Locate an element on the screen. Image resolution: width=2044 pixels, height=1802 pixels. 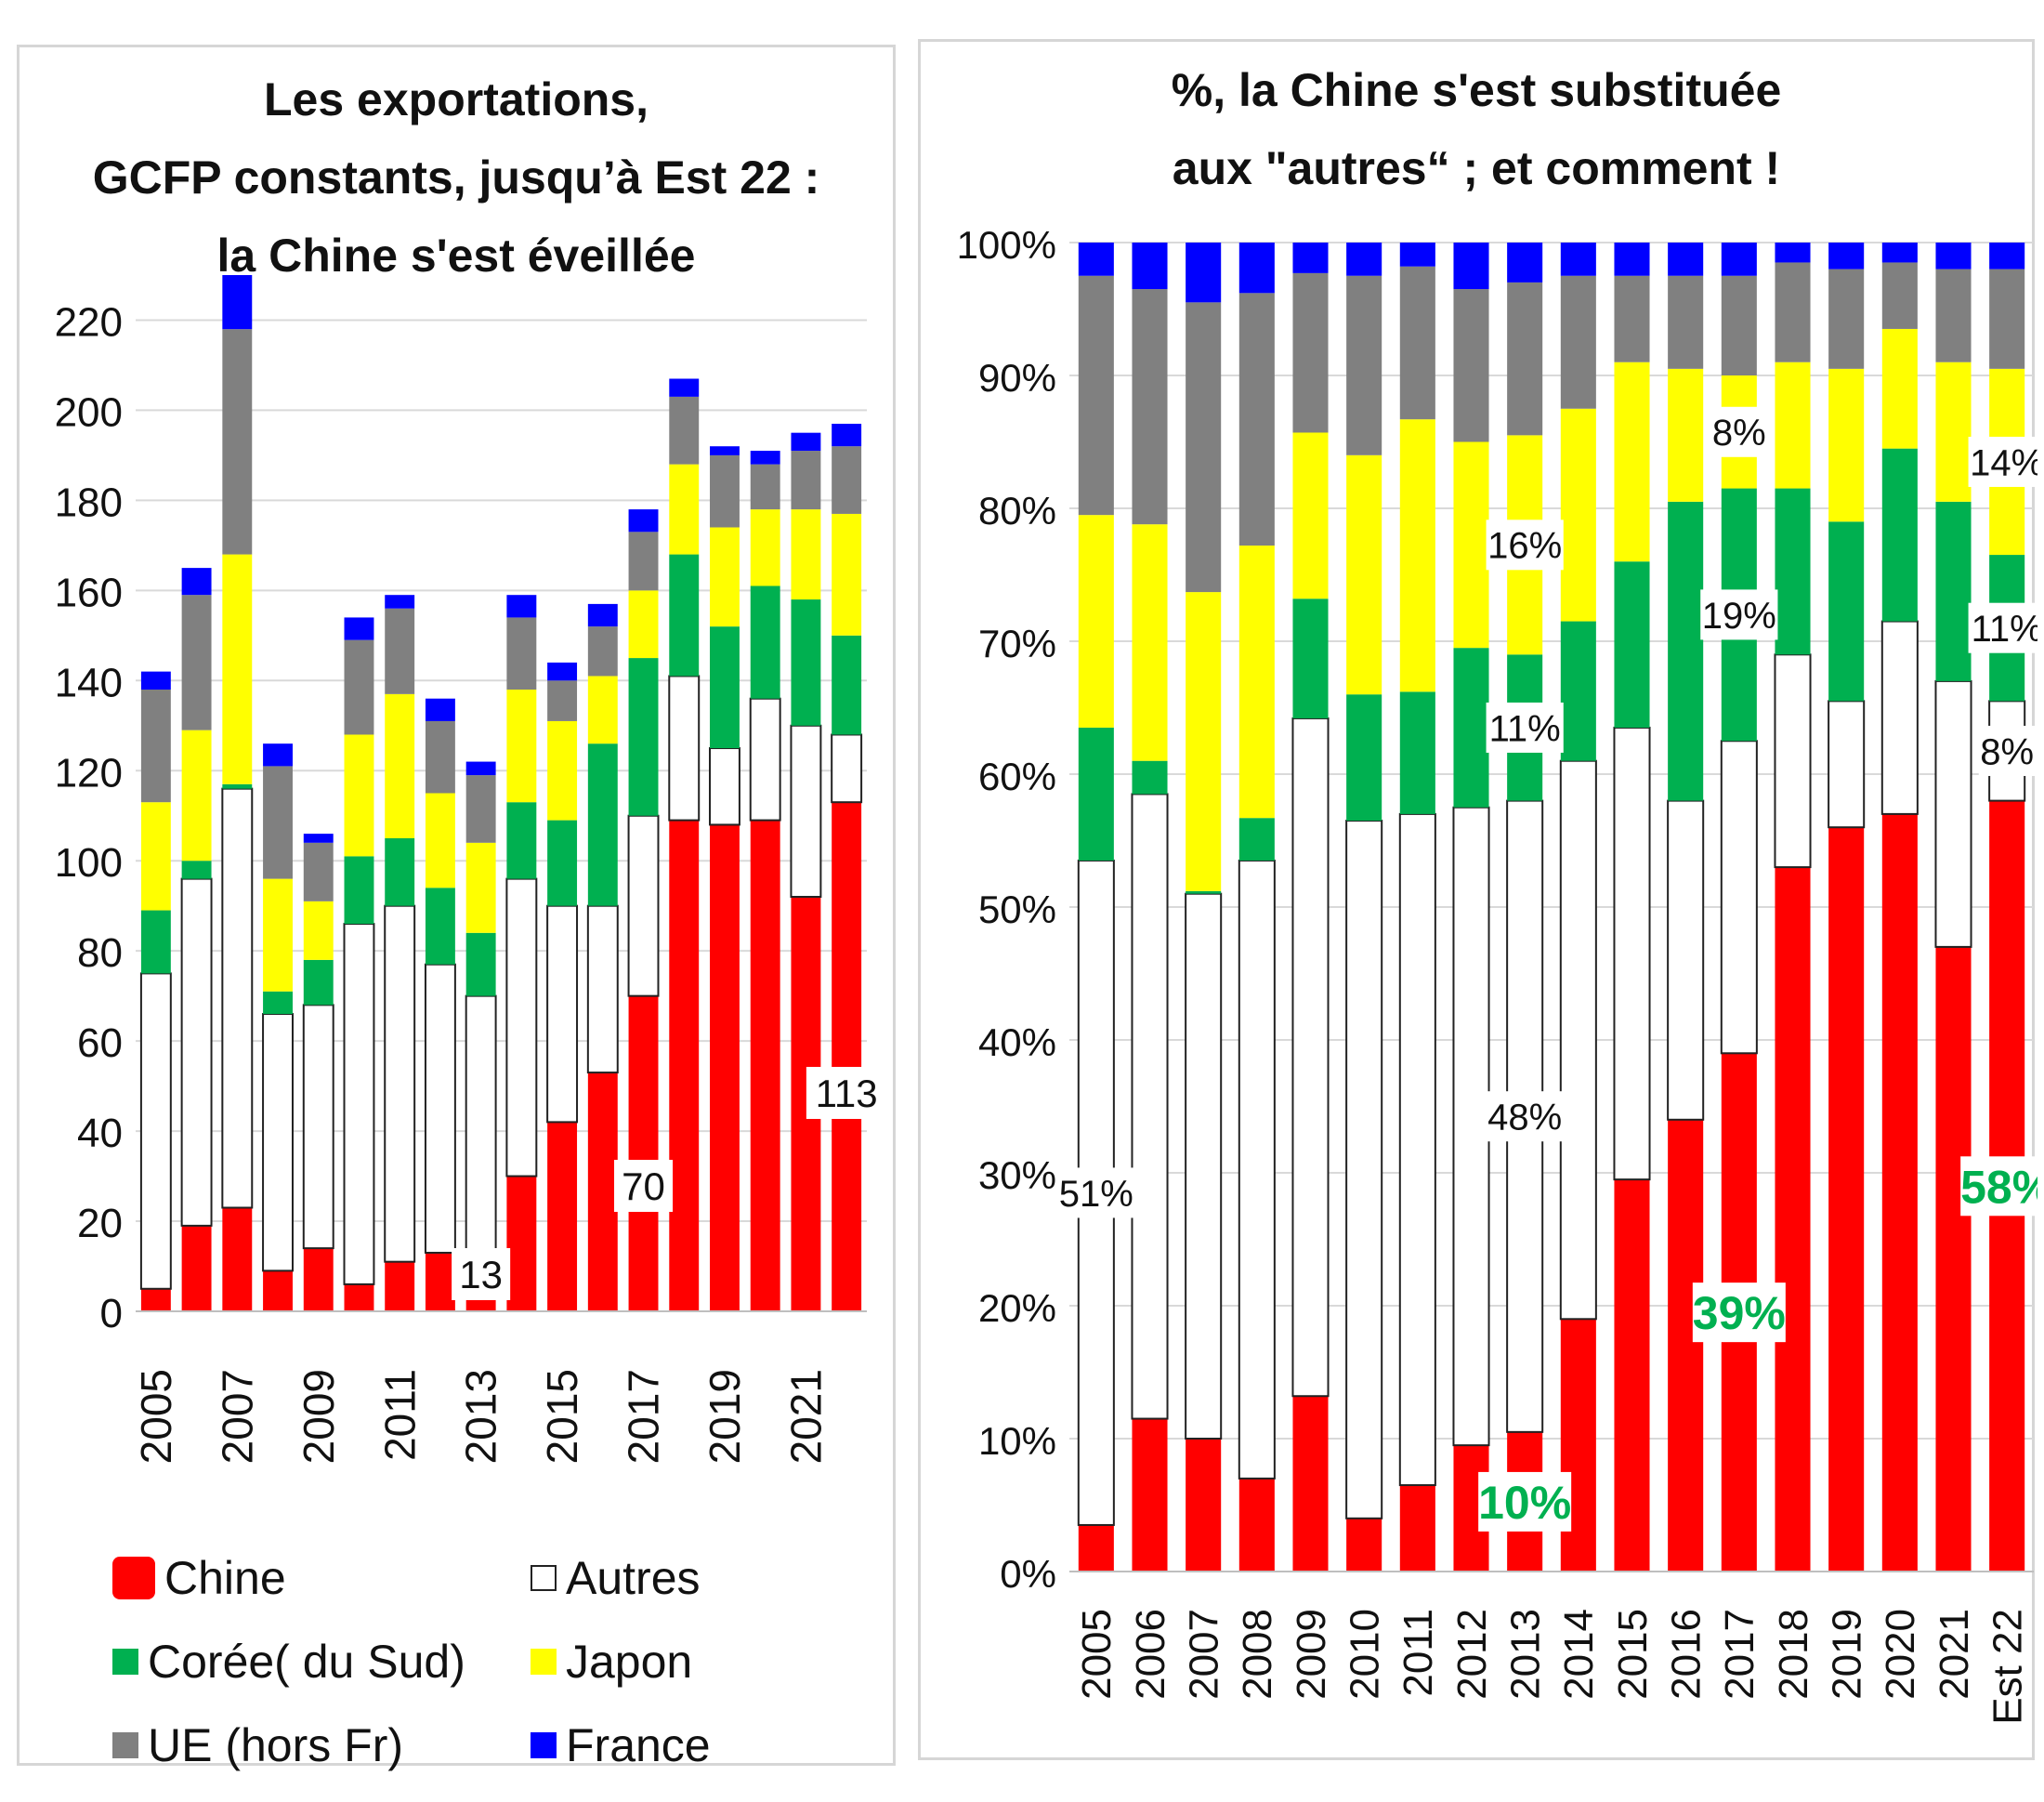
data-label-text: 70 is located at coordinates (643, 1186).